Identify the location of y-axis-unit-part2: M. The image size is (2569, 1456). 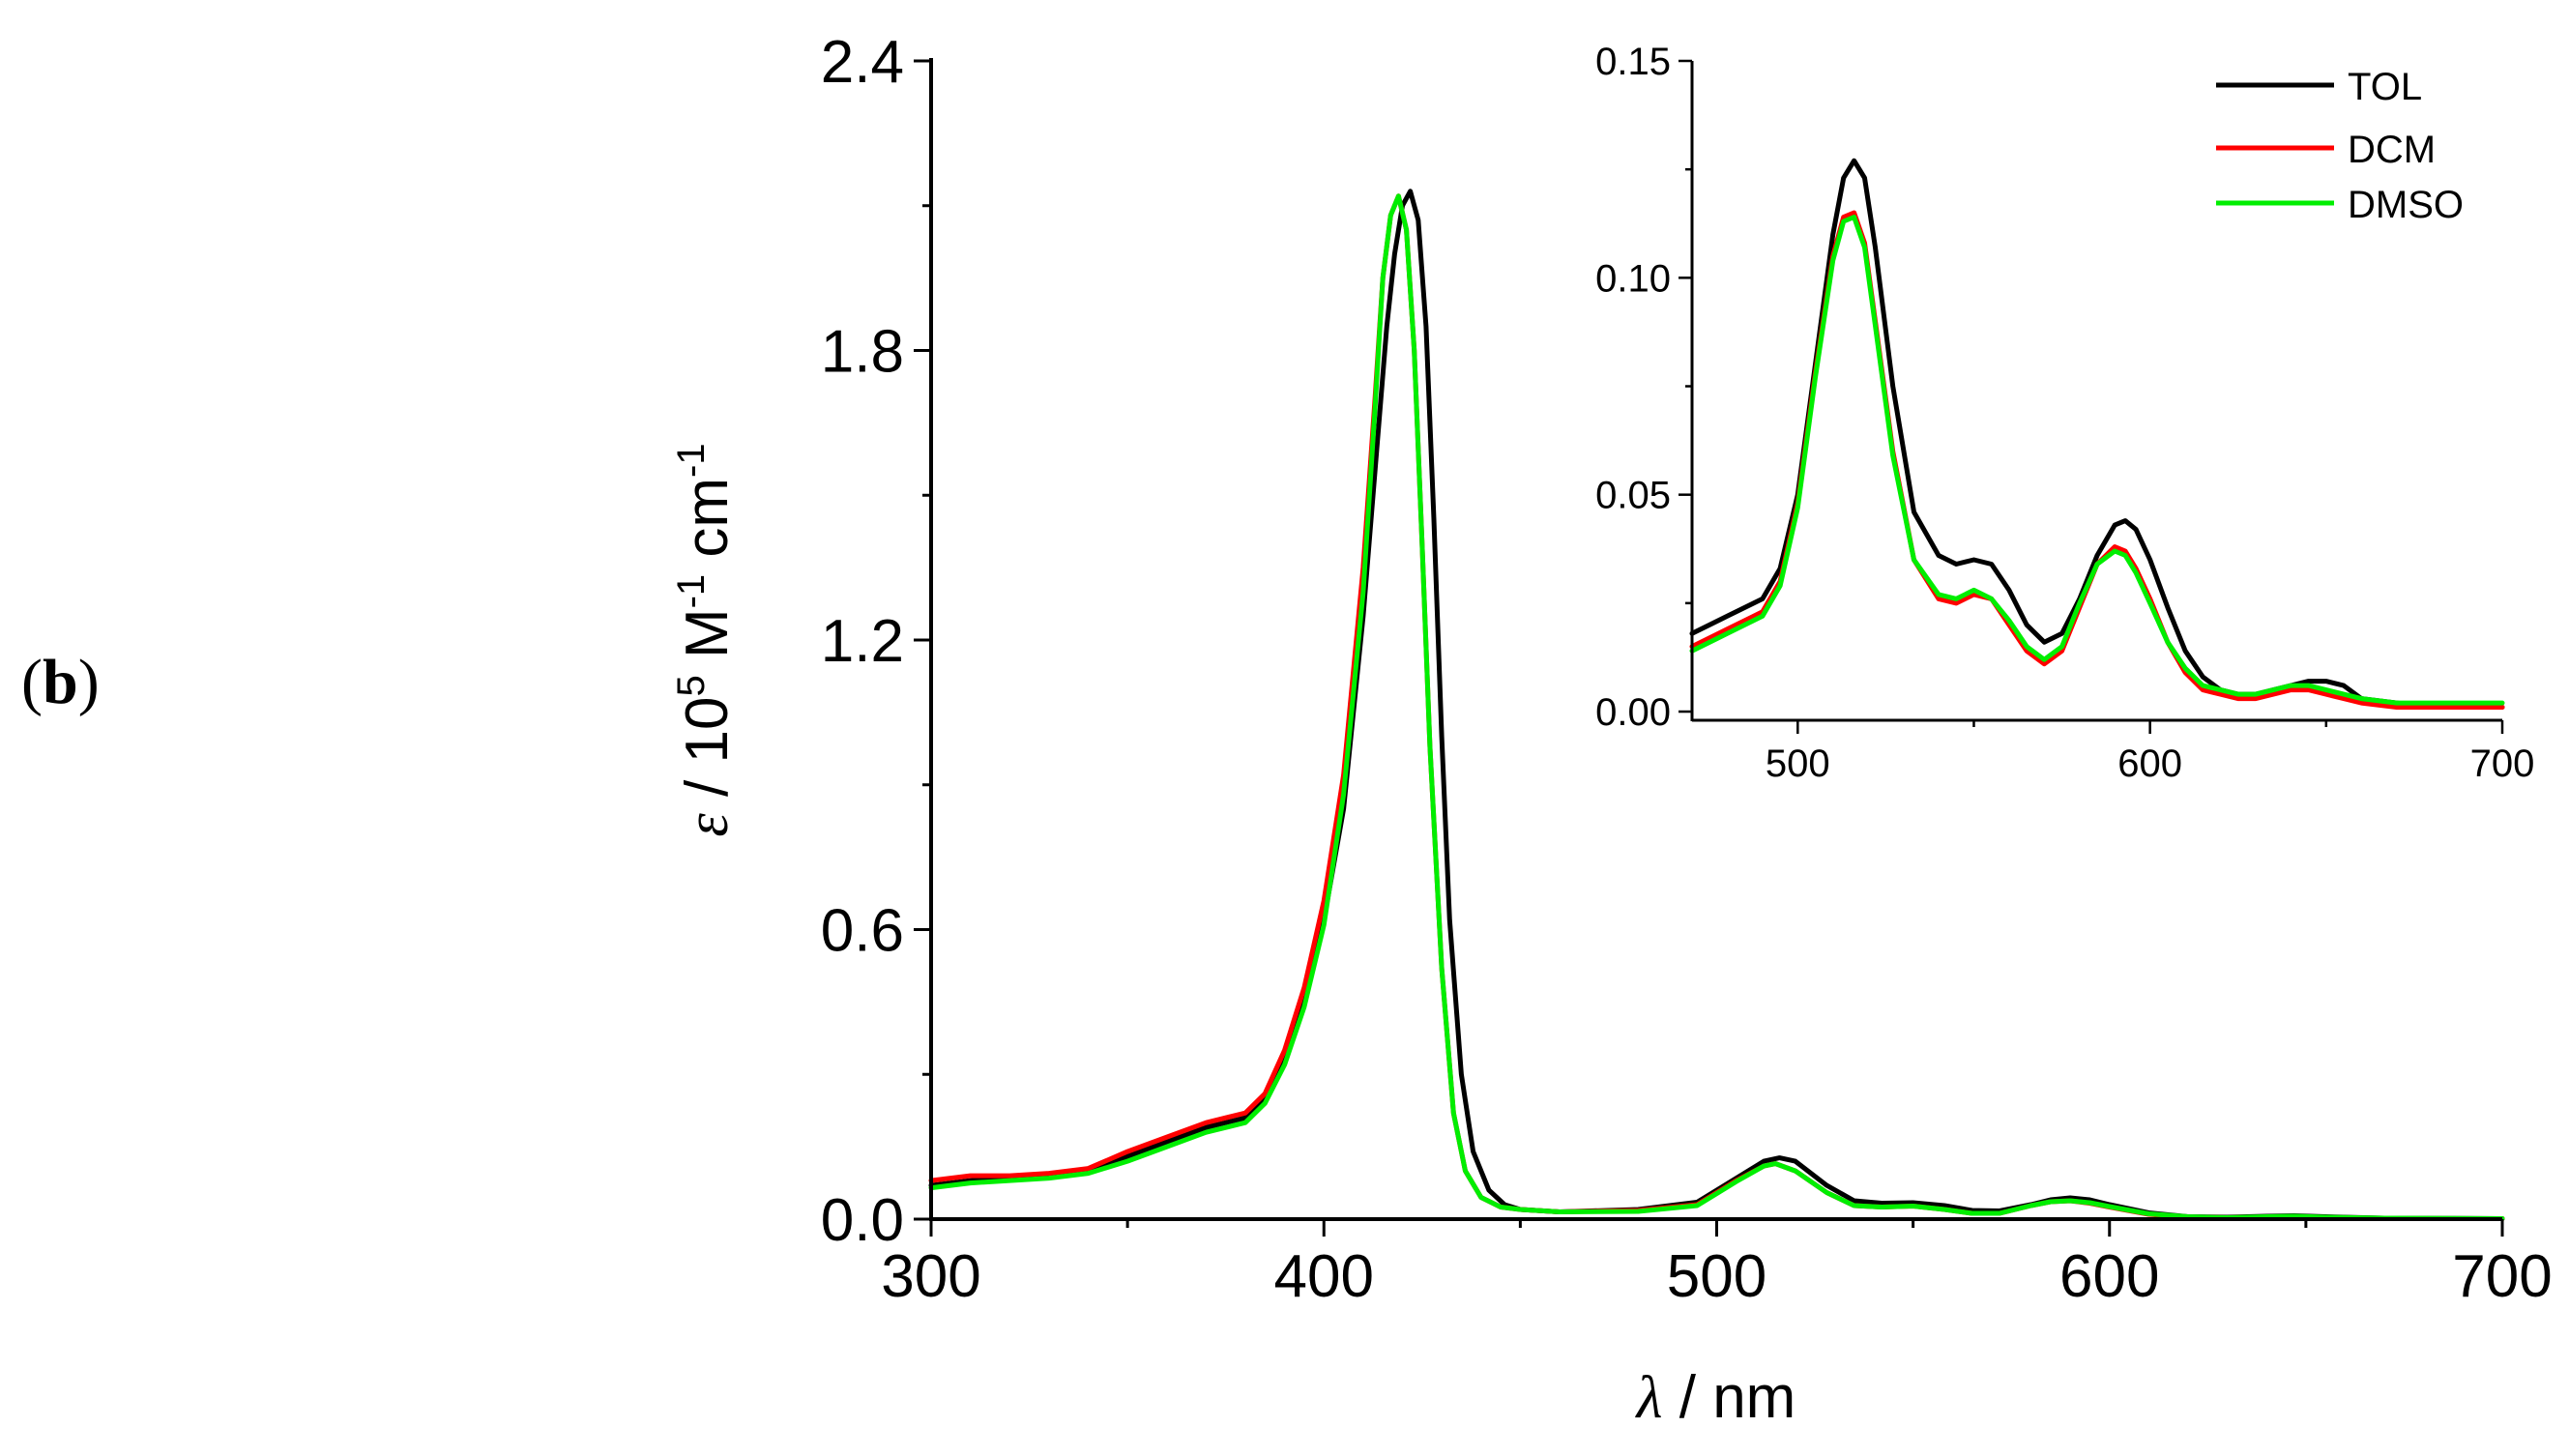
(707, 641).